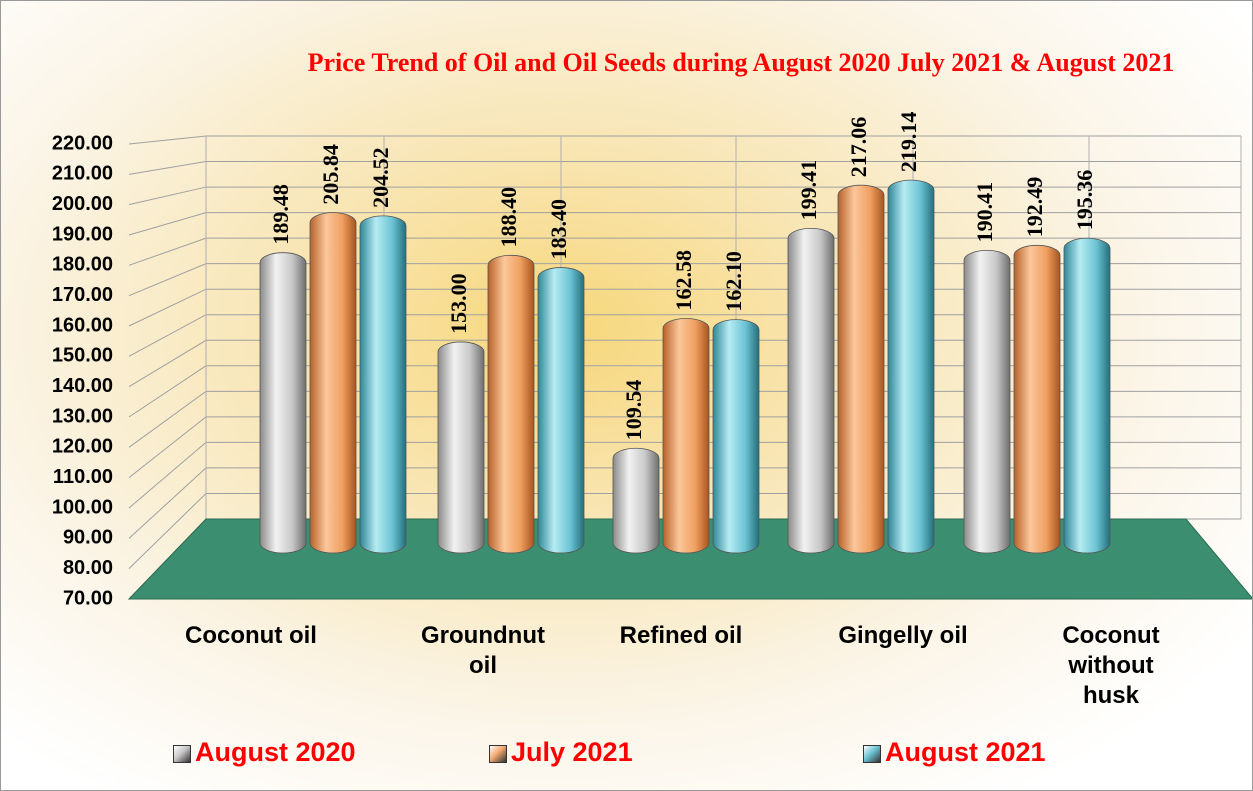 The image size is (1253, 791). I want to click on value-label: 192.49, so click(1034, 207).